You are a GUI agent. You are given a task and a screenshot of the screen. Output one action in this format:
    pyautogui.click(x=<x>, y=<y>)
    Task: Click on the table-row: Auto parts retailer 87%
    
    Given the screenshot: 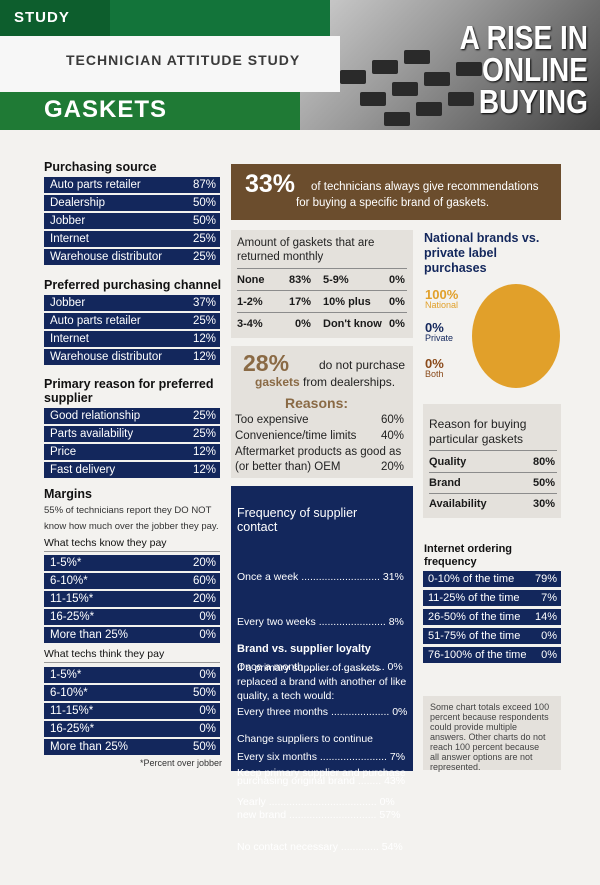 What is the action you would take?
    pyautogui.click(x=132, y=185)
    